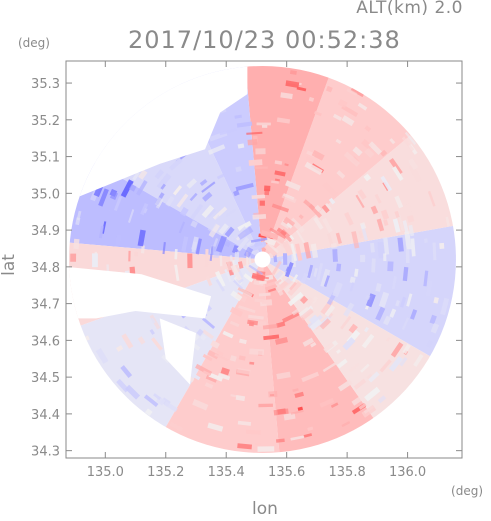 Image resolution: width=491 pixels, height=521 pixels. I want to click on y-tick-label: 34.3, so click(45, 452).